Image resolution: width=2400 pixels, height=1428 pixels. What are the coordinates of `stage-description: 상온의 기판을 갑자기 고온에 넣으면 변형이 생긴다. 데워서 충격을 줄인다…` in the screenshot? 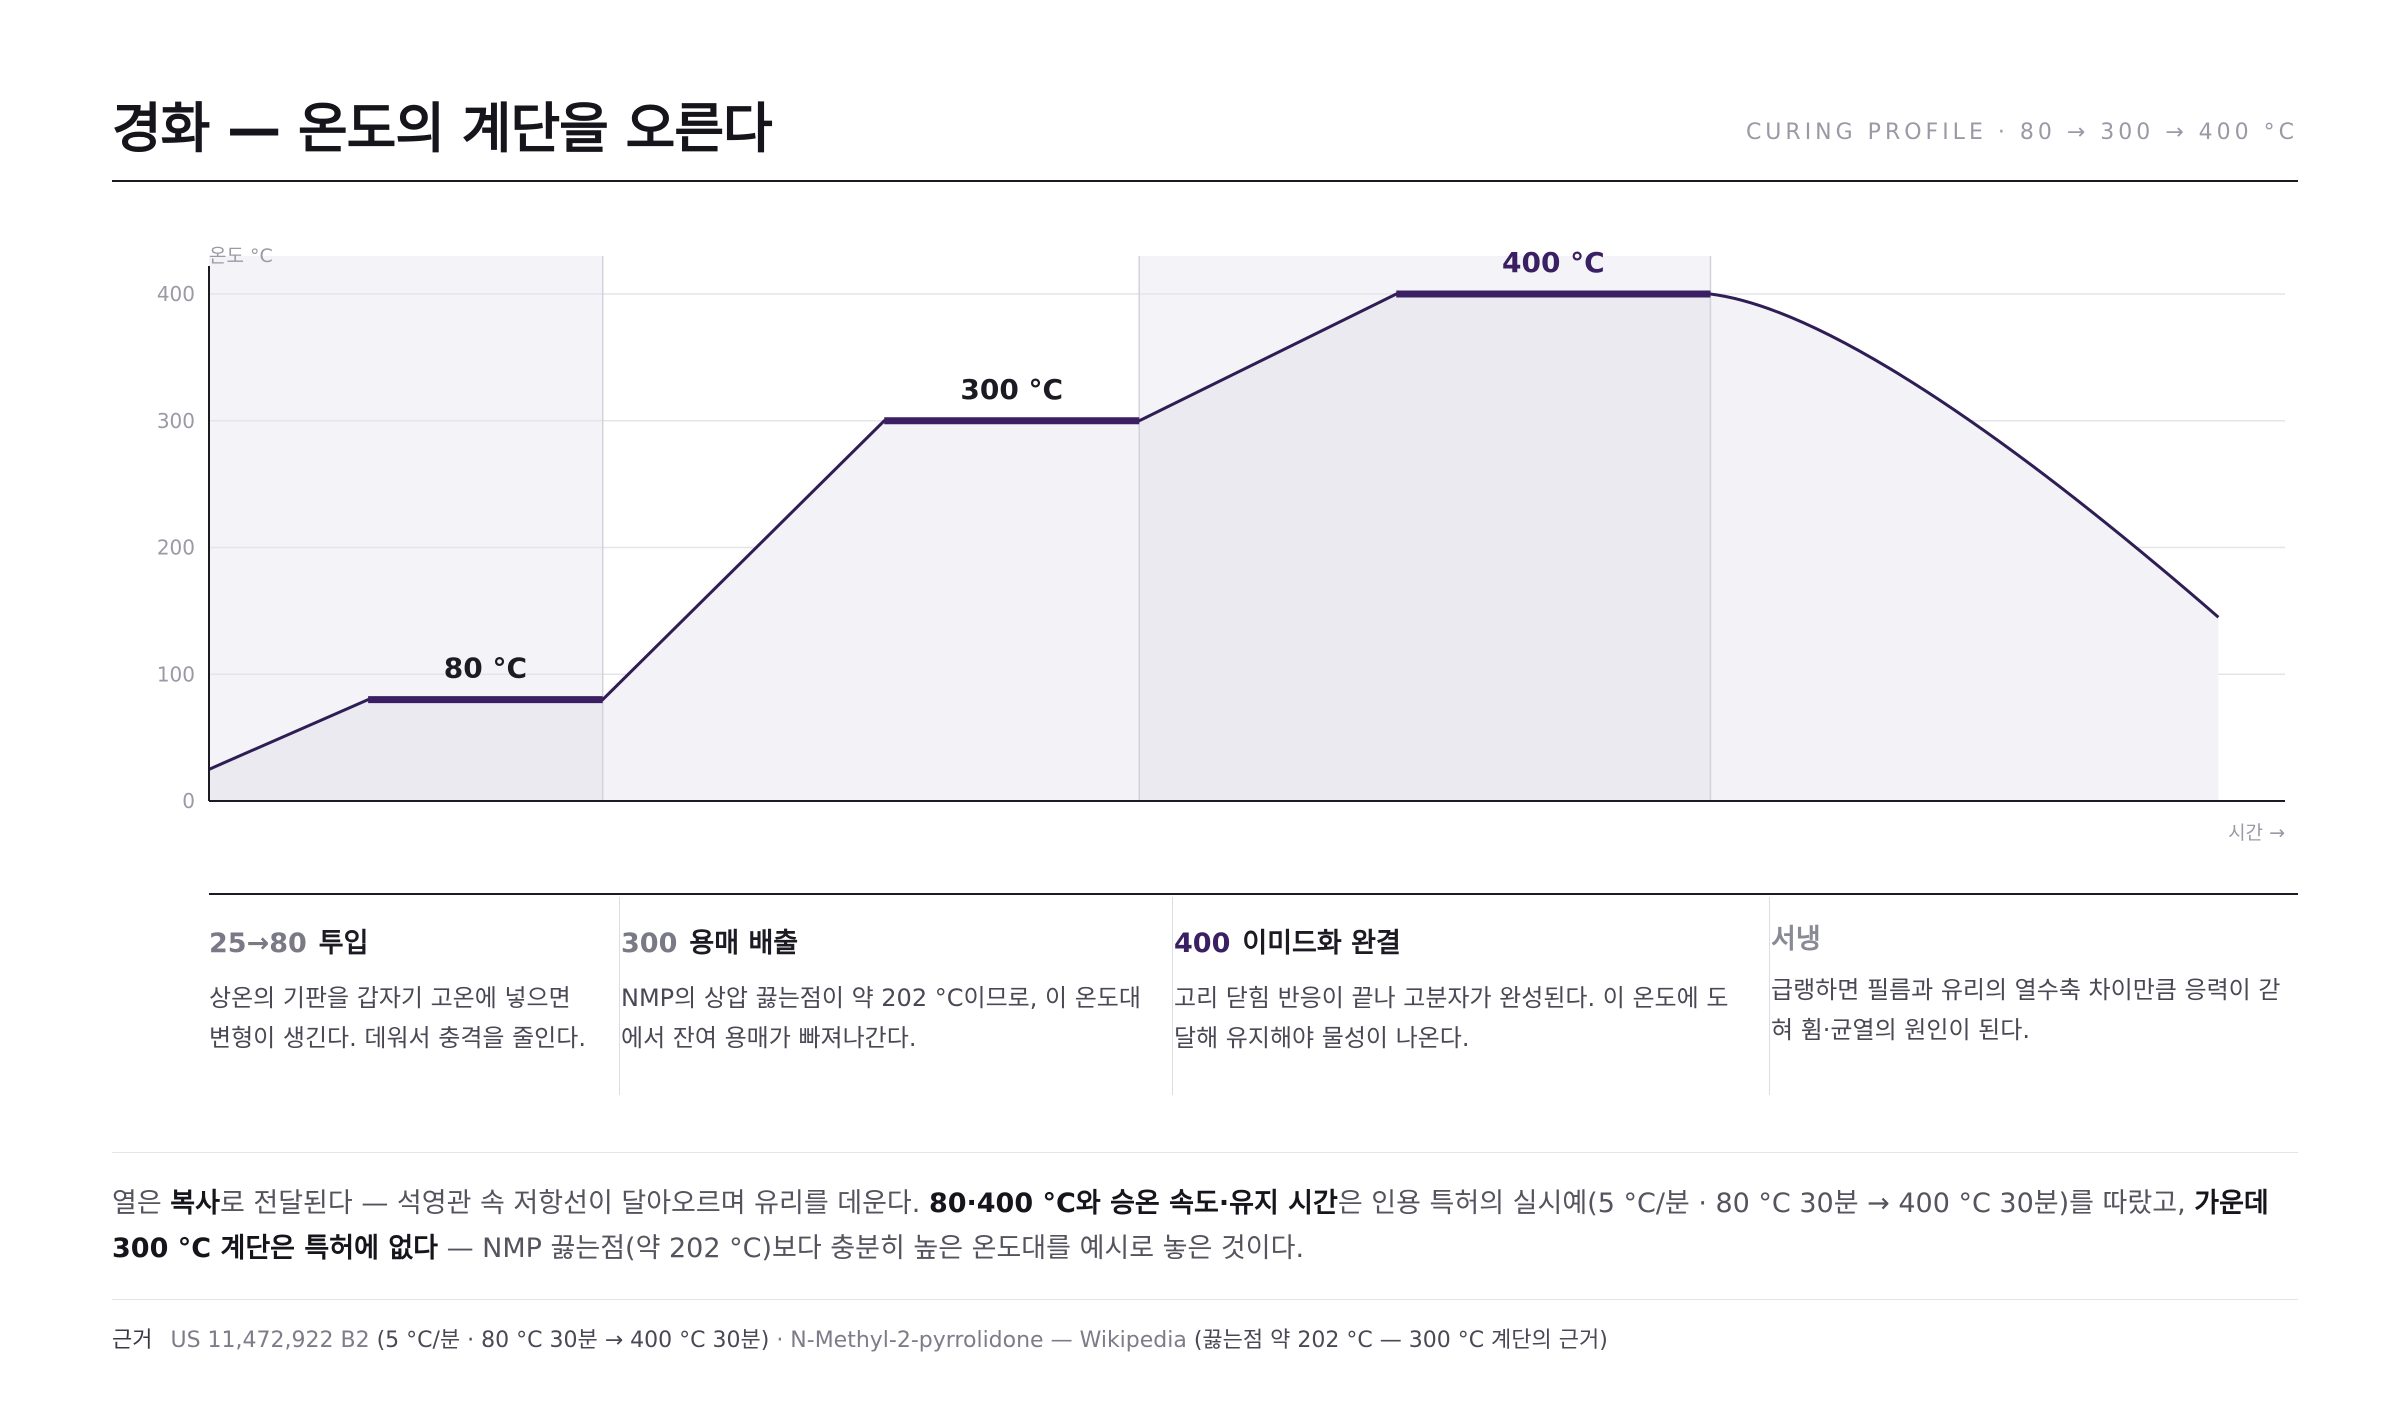 It's located at (397, 1018).